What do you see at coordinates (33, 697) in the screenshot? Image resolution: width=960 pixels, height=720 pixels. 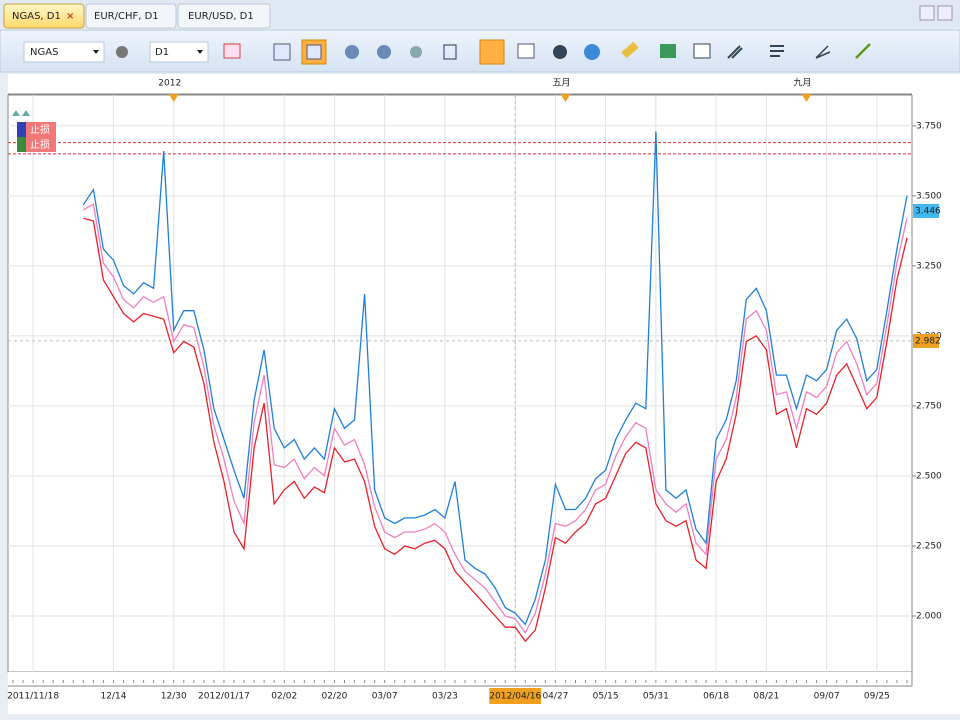 I see `x-tick-label: 2011/11/18` at bounding box center [33, 697].